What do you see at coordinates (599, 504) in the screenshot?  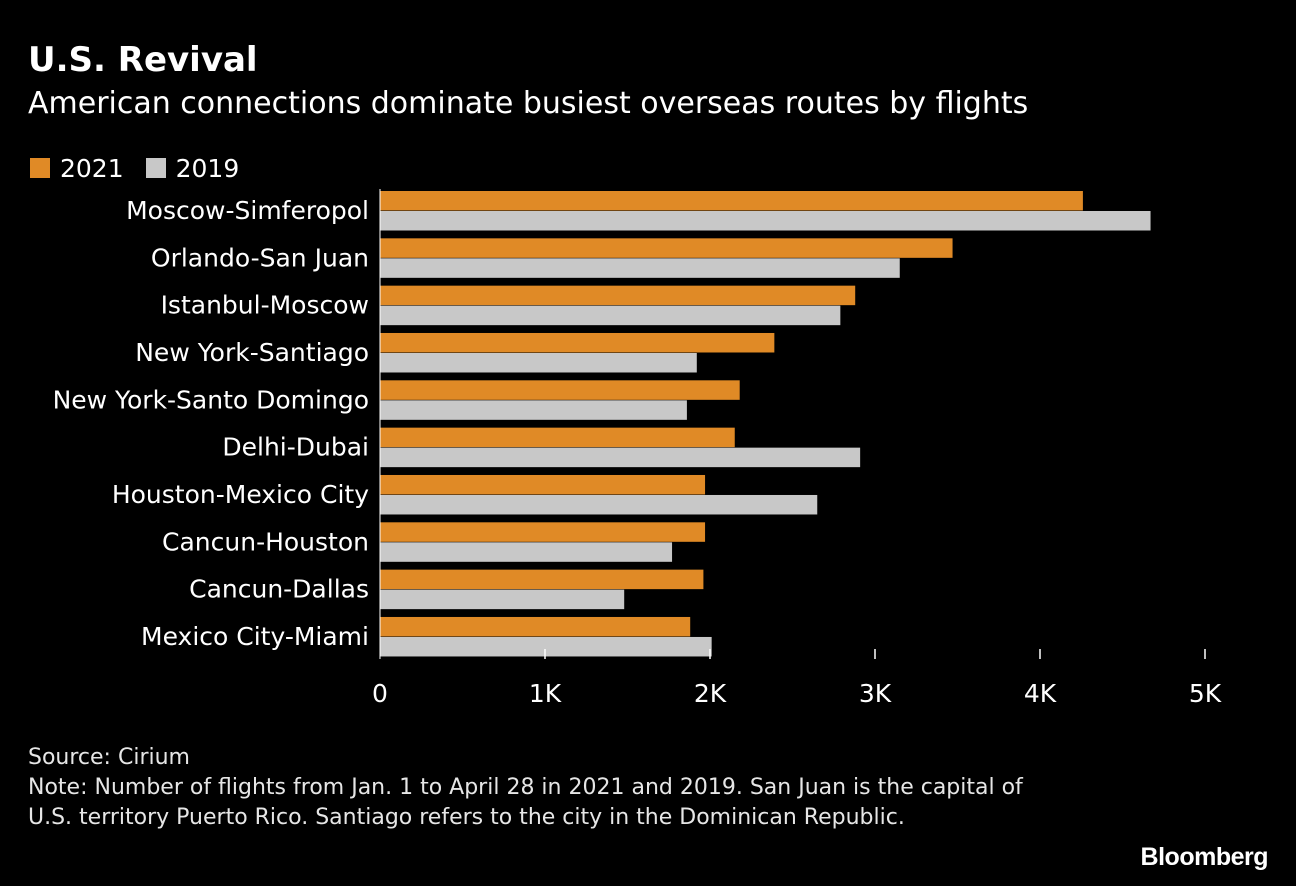 I see `bar-2019-houston-mexico-city` at bounding box center [599, 504].